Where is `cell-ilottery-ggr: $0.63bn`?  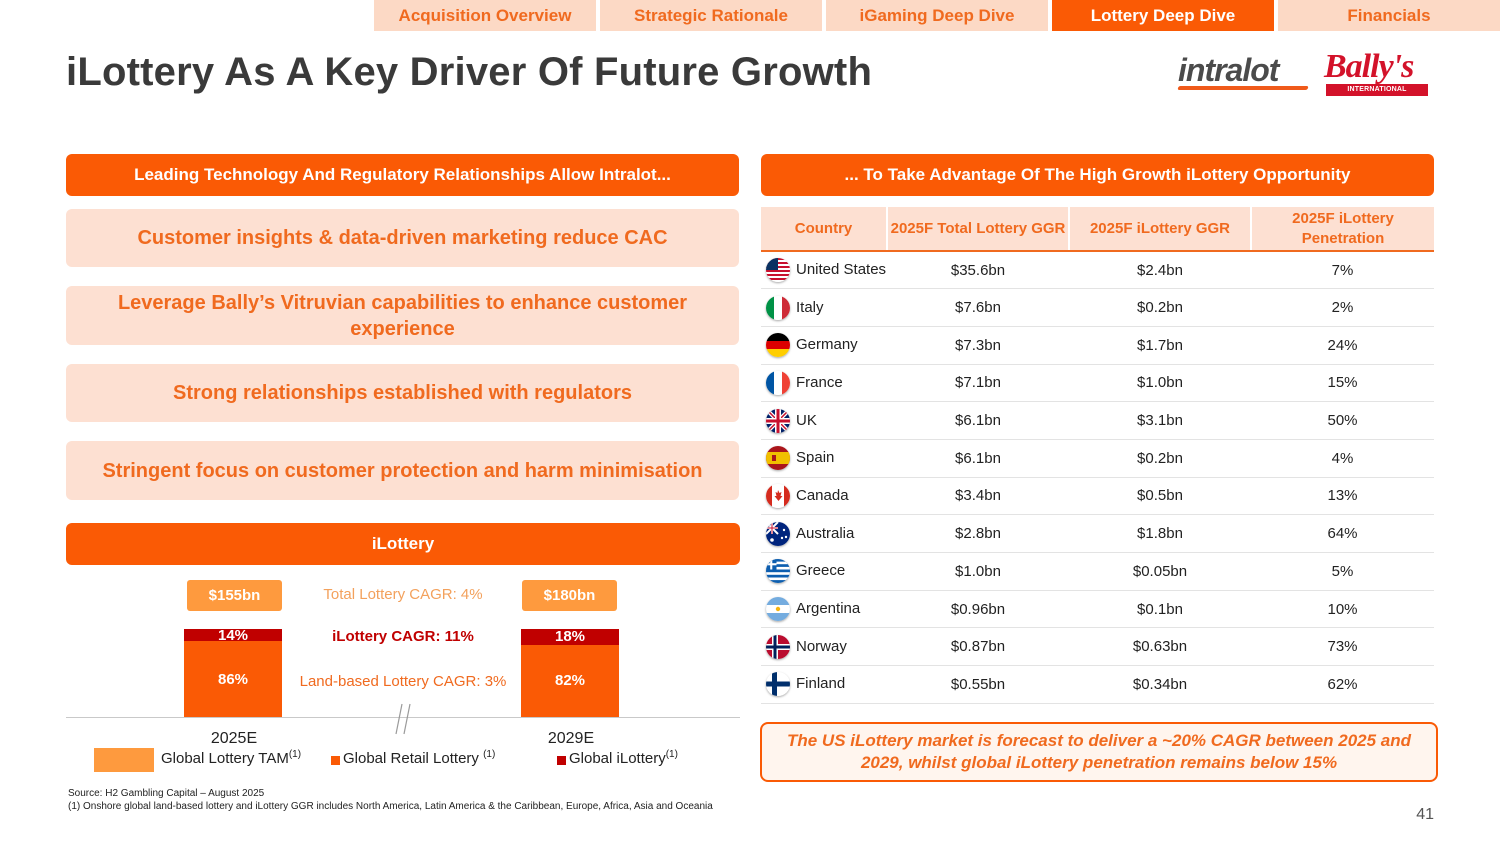
cell-ilottery-ggr: $0.63bn is located at coordinates (1160, 647).